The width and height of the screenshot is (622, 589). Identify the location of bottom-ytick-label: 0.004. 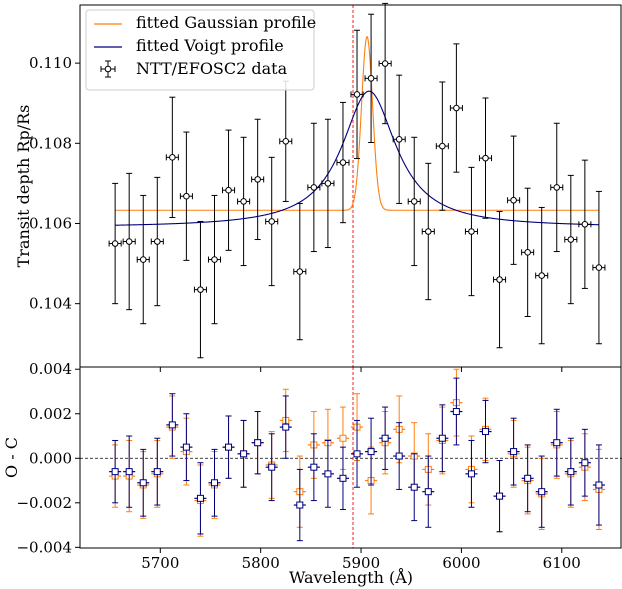
(50, 369).